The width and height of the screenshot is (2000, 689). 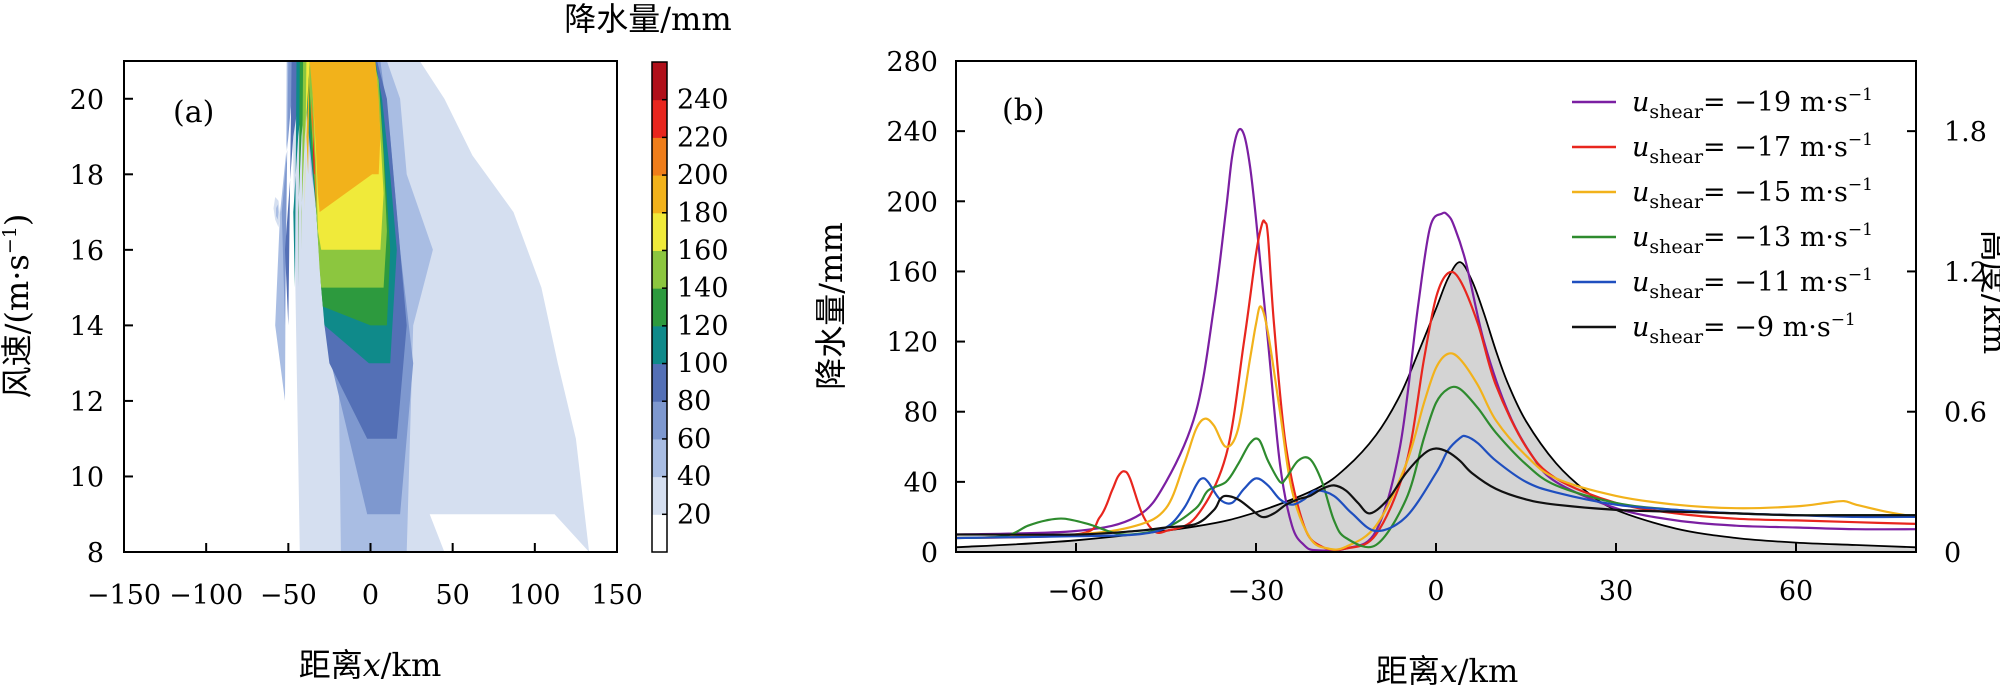 What do you see at coordinates (1435, 591) in the screenshot?
I see `b-xtick-label: 0` at bounding box center [1435, 591].